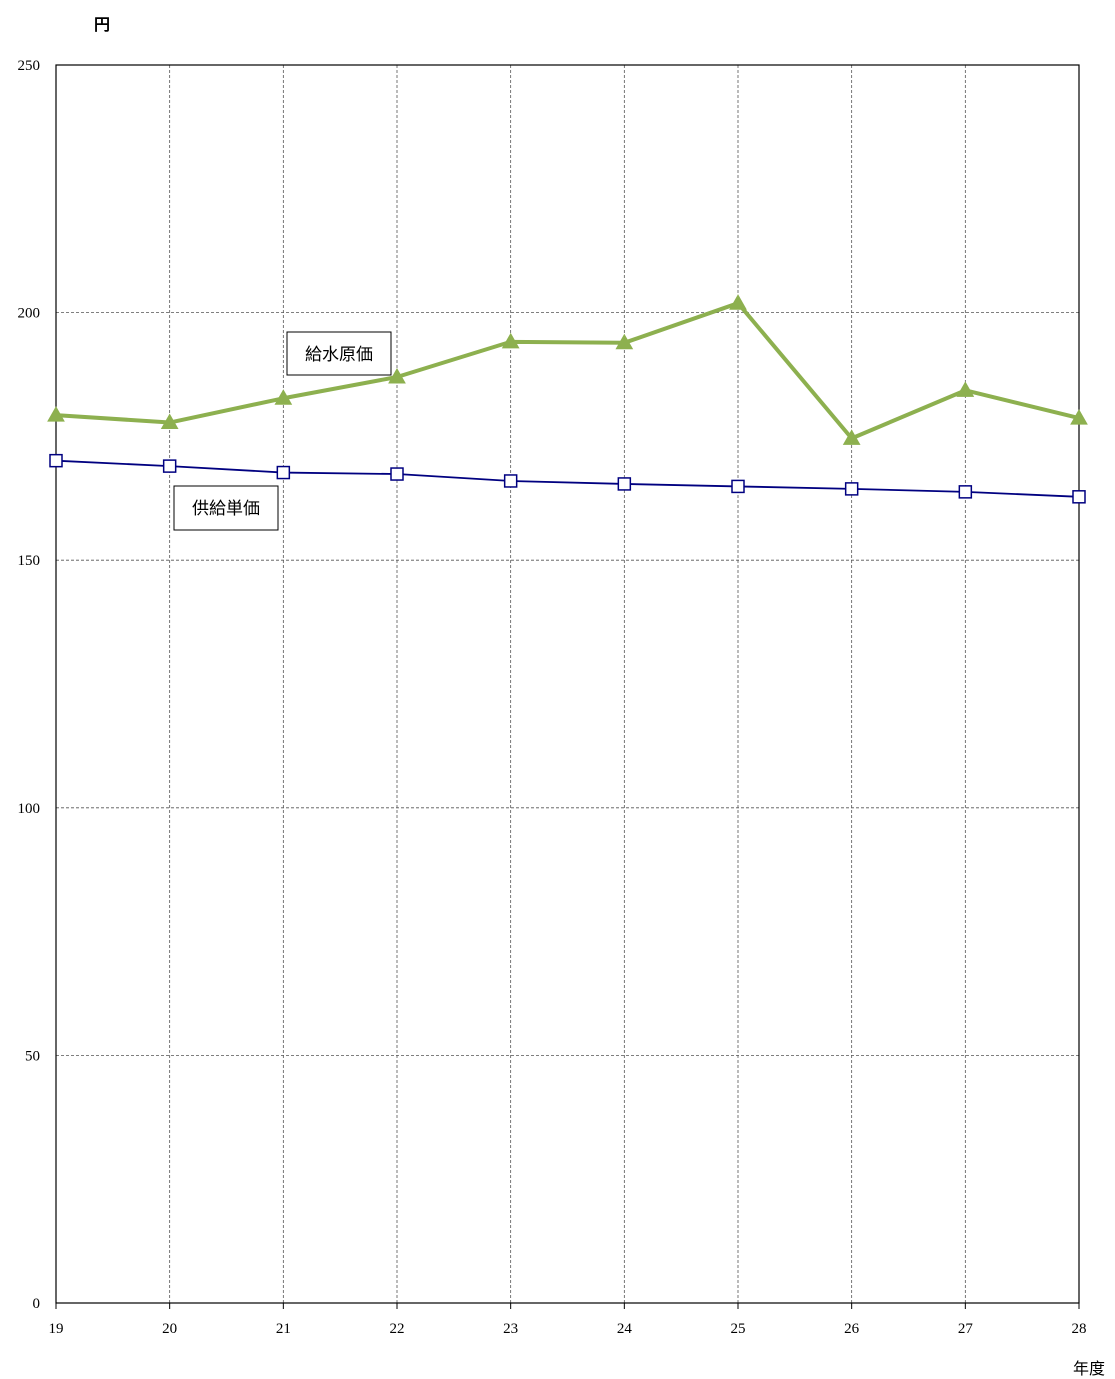 This screenshot has height=1379, width=1115. Describe the element at coordinates (568, 1320) in the screenshot. I see `x-axis-ticks: 19 20 21 22 23 24 25 26 27 28` at that location.